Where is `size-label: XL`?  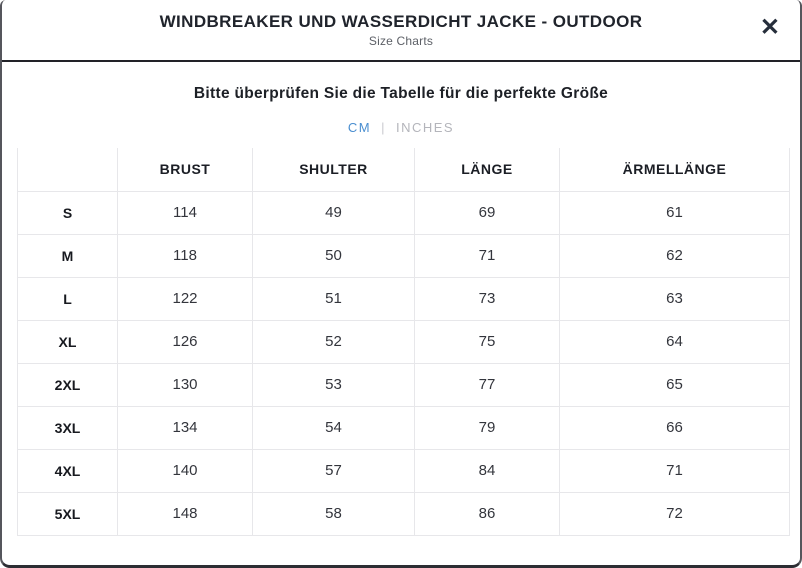
size-label: XL is located at coordinates (67, 342).